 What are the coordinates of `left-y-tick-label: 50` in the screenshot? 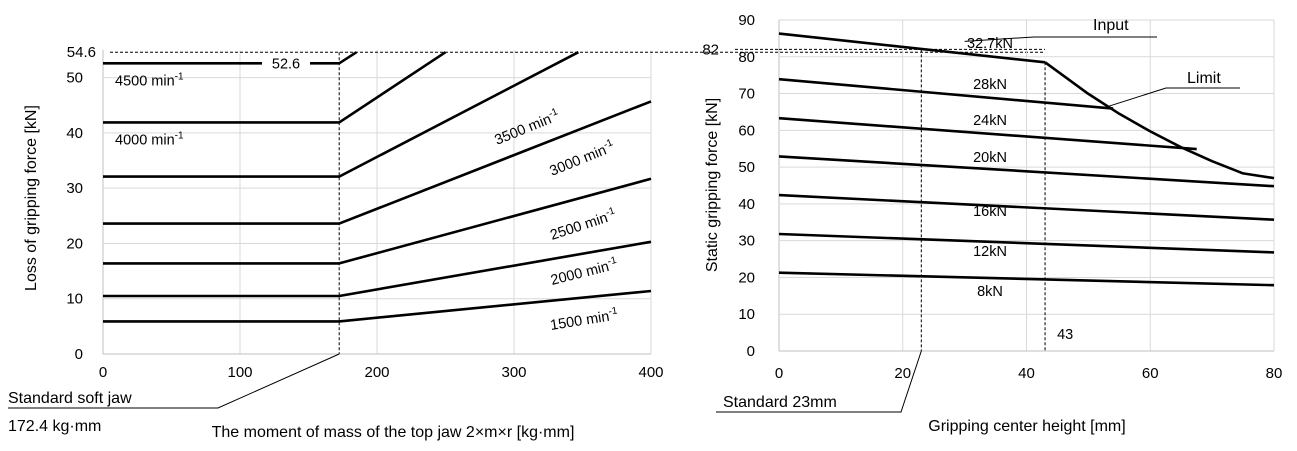 It's located at (74, 78).